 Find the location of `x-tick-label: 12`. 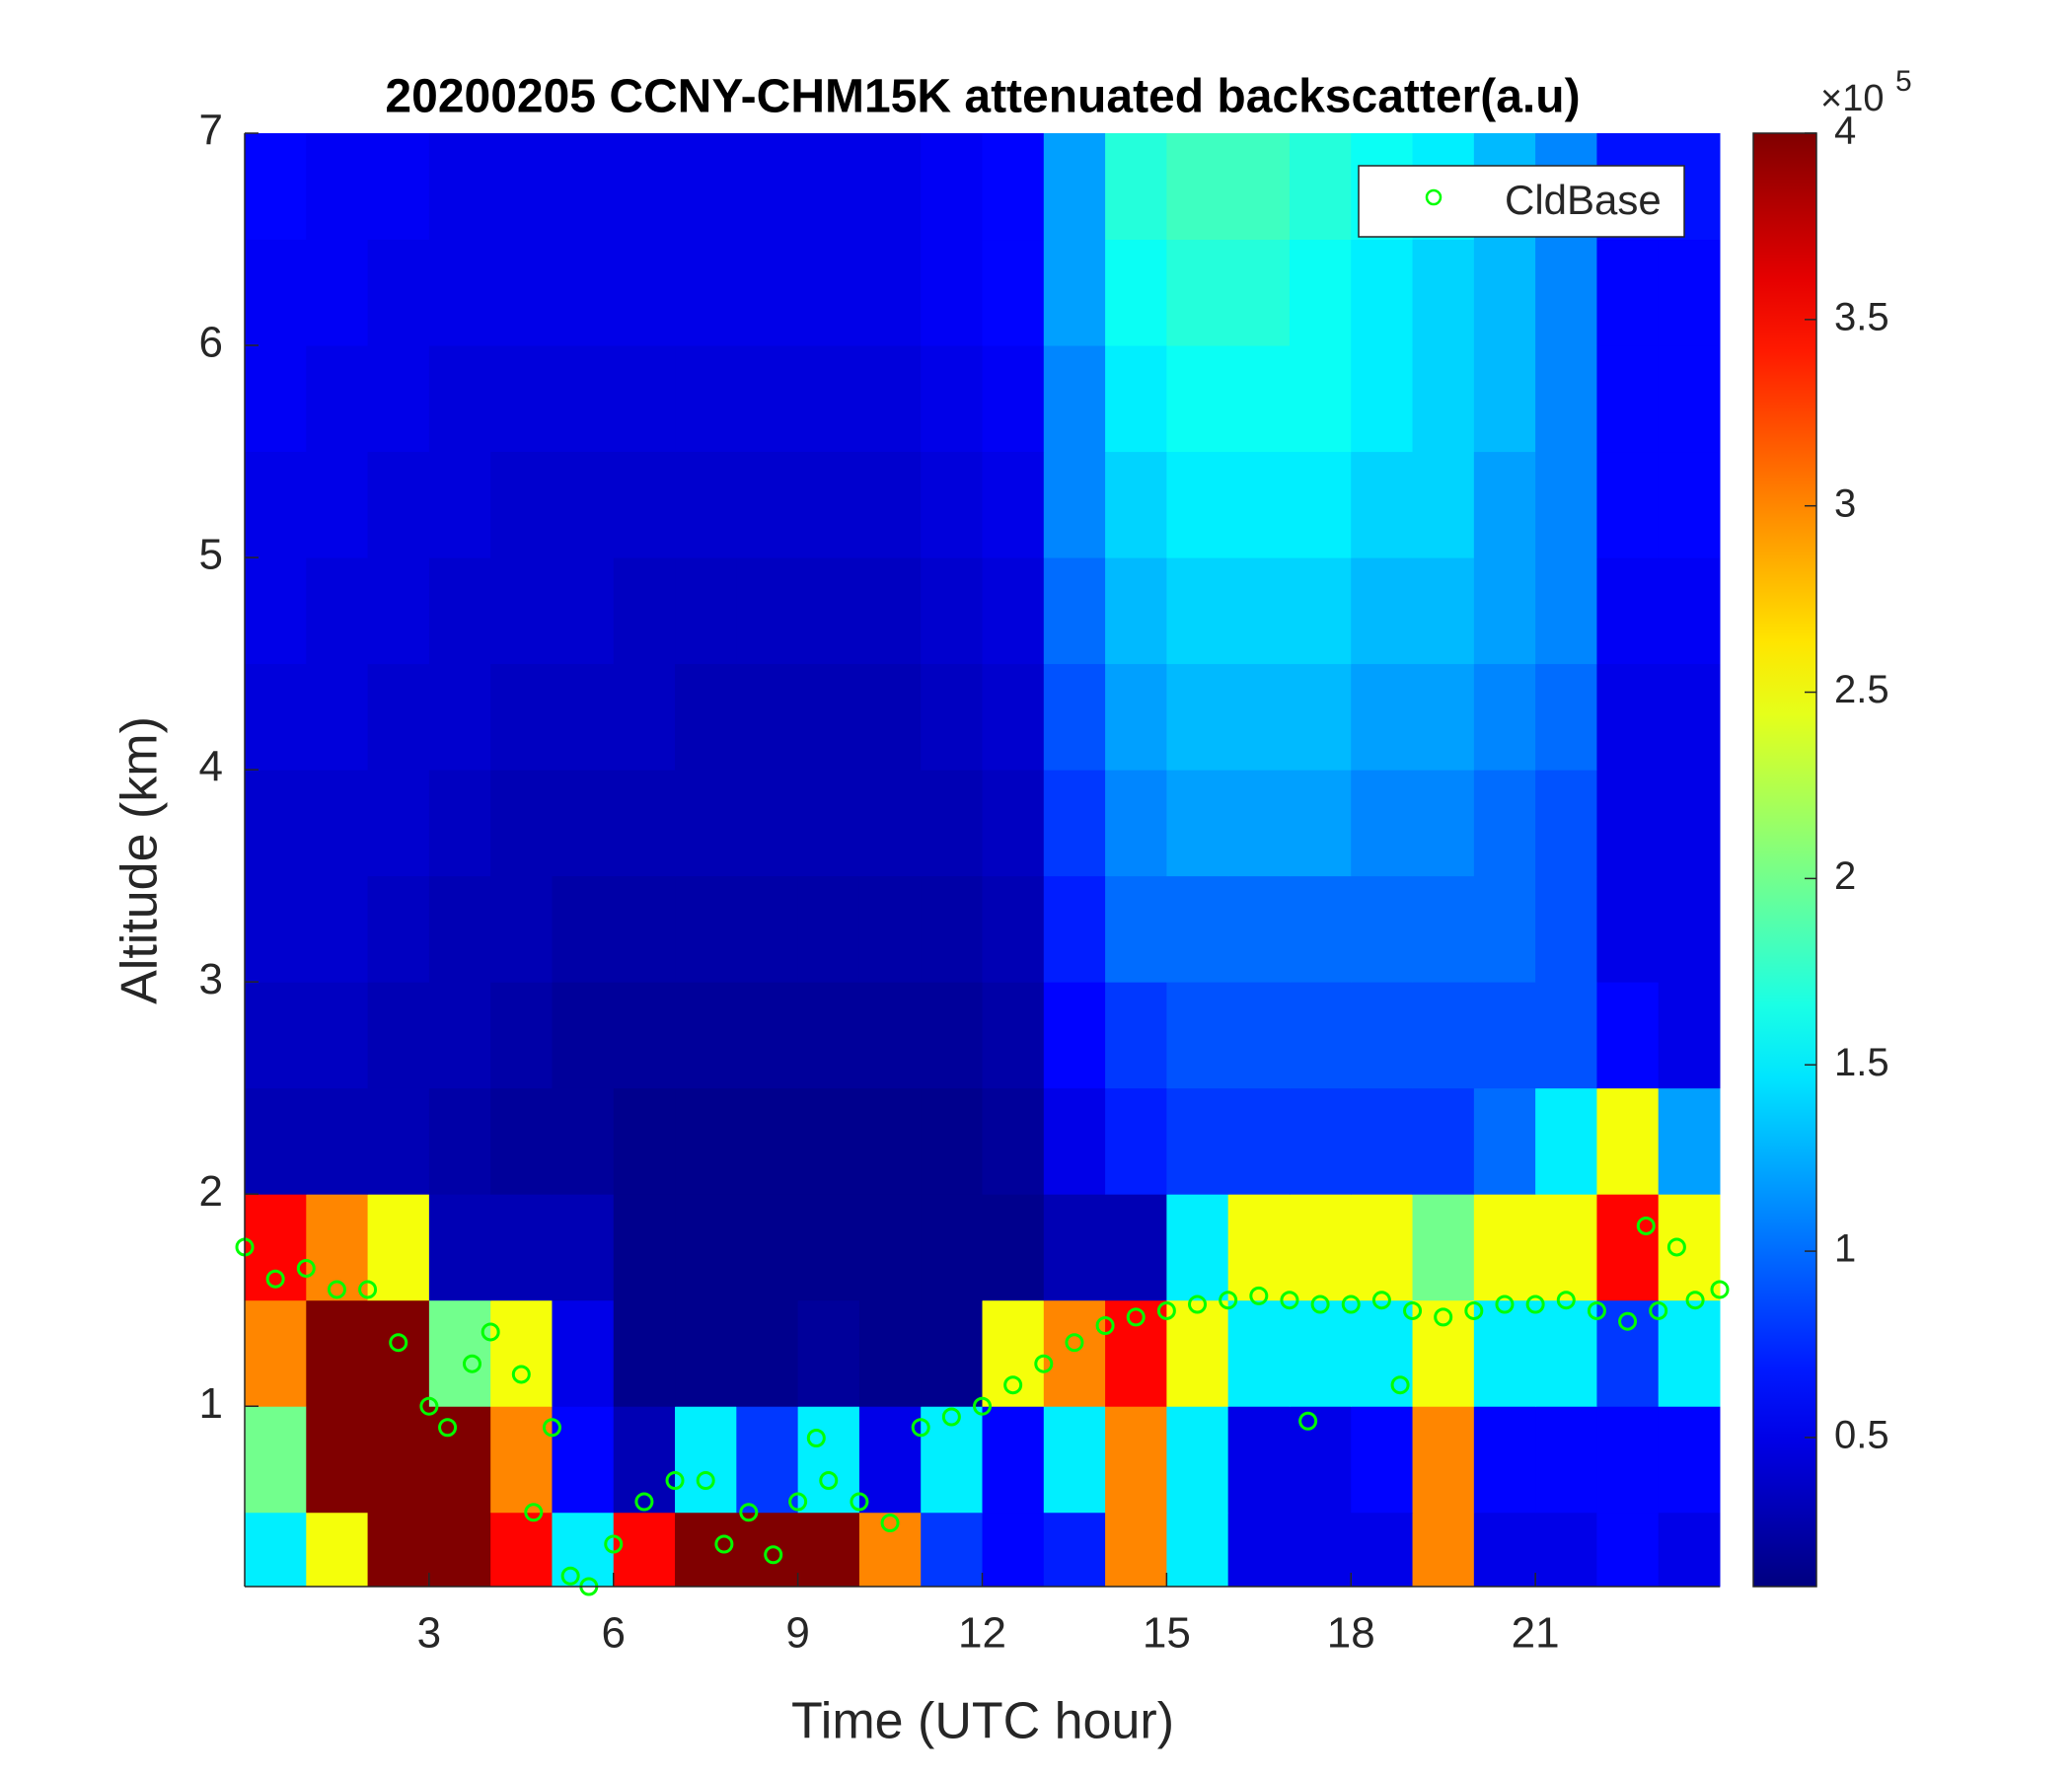

x-tick-label: 12 is located at coordinates (982, 1633).